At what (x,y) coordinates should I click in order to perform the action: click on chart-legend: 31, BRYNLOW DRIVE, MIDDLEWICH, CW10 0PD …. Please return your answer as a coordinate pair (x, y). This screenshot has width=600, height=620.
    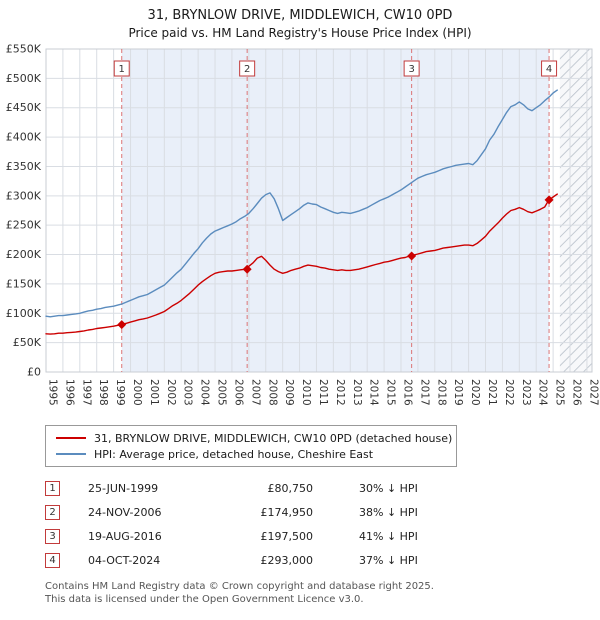
    Looking at the image, I should click on (251, 446).